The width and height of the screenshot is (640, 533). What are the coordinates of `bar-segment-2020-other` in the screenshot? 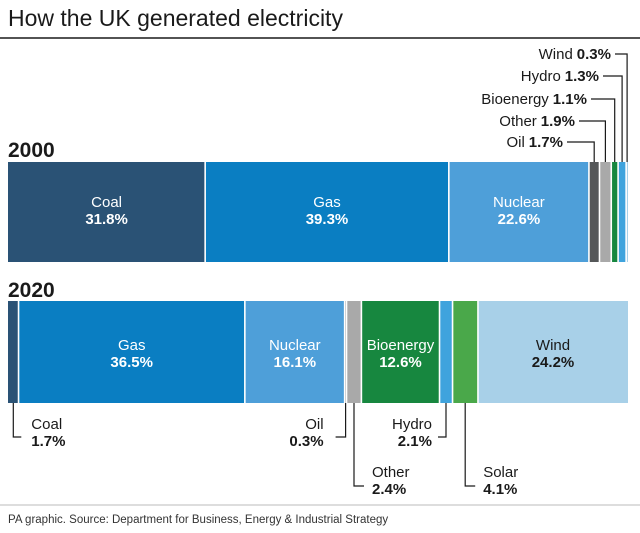 It's located at (354, 352).